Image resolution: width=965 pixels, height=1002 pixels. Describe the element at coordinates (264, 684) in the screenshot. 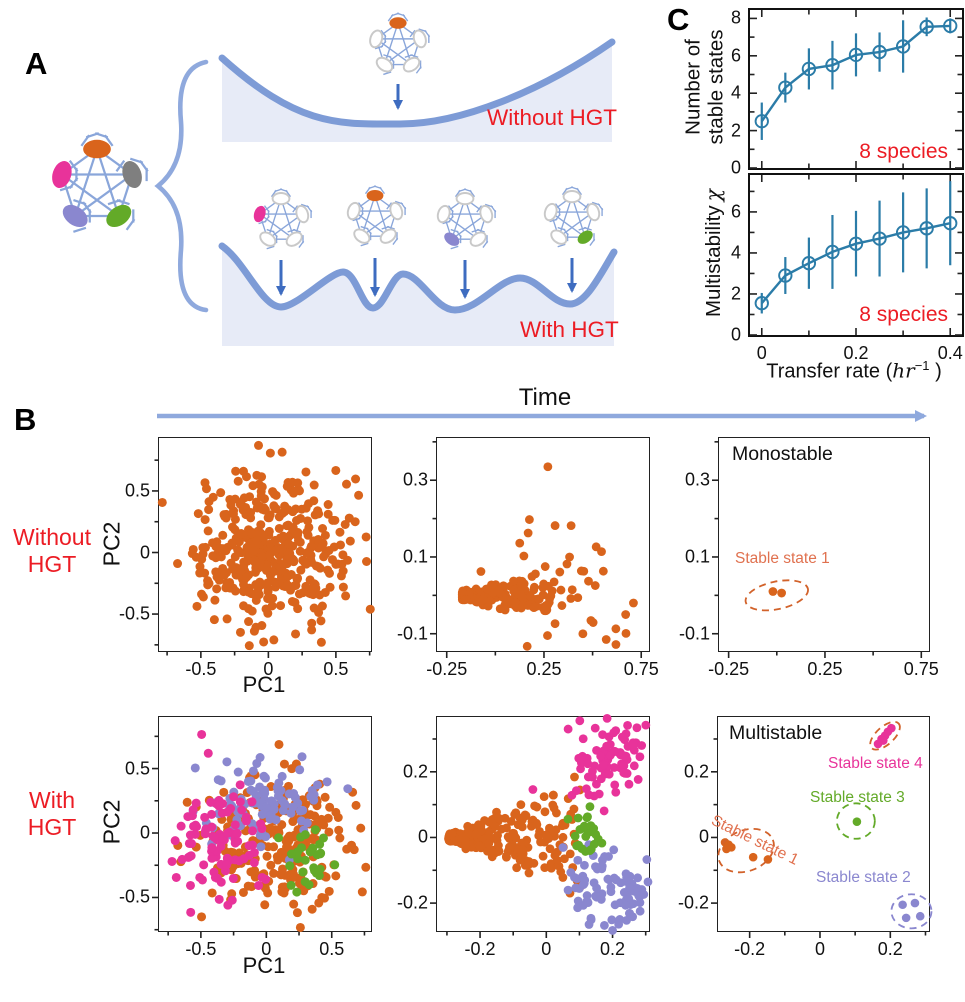

I see `pc1-label-row1: PC1` at that location.